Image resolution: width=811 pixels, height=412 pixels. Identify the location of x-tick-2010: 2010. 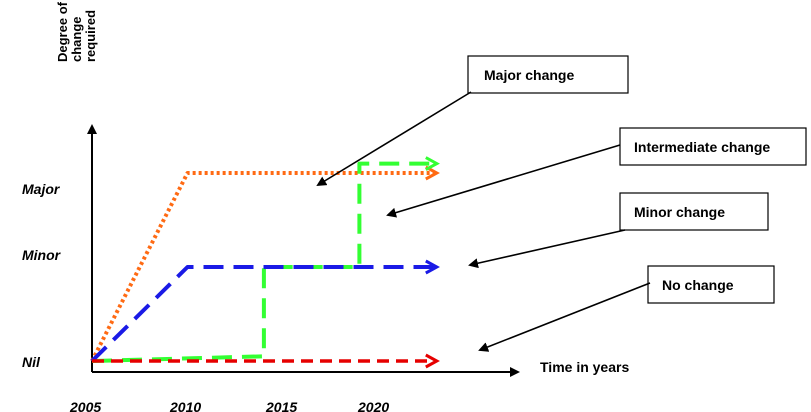
(185, 405).